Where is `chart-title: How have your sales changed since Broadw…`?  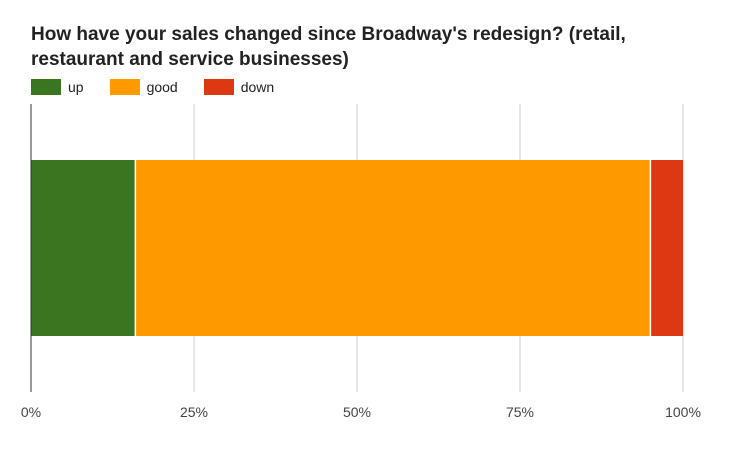
chart-title: How have your sales changed since Broadw… is located at coordinates (328, 47).